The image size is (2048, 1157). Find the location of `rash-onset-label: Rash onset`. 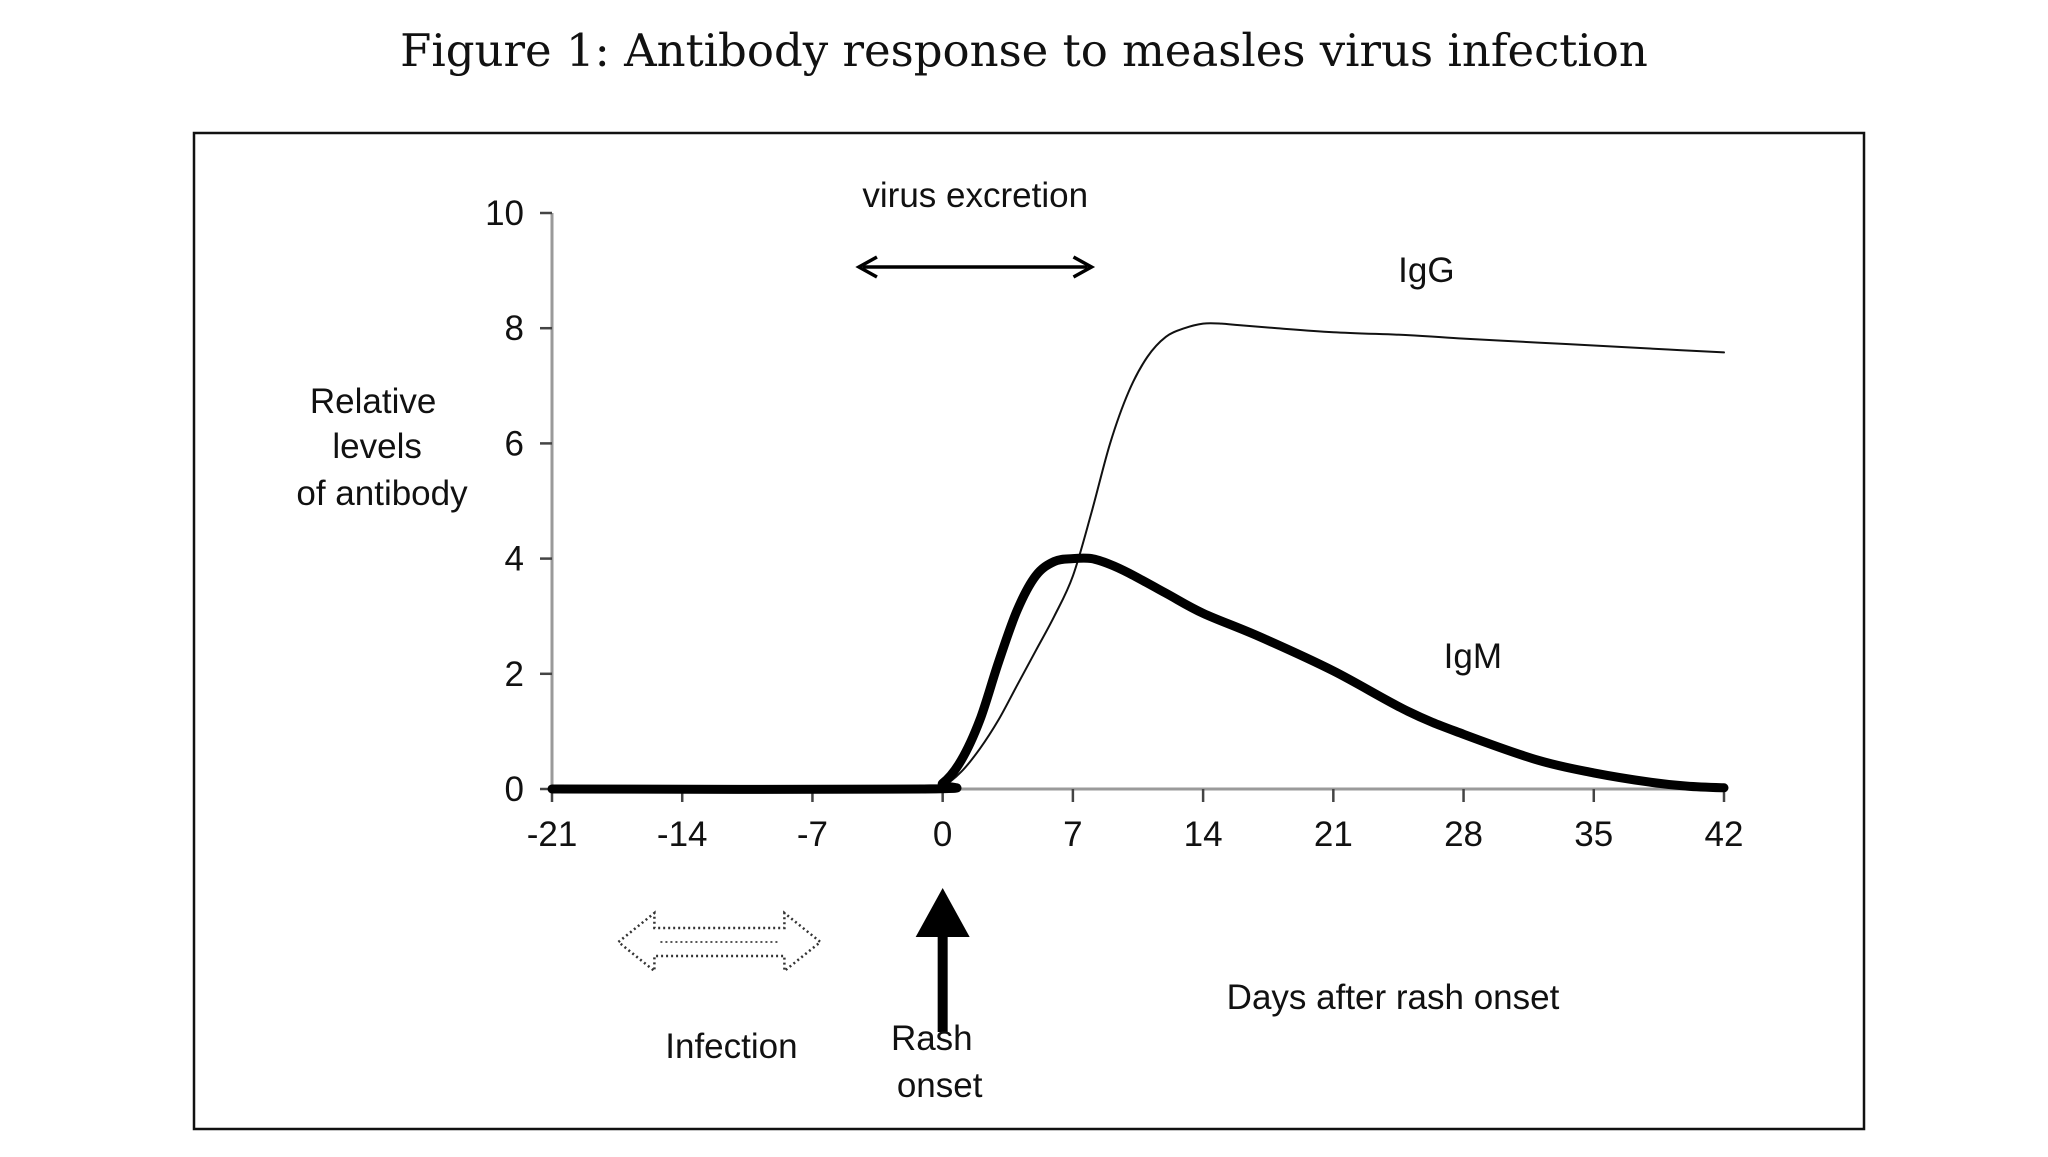

rash-onset-label: Rash onset is located at coordinates (937, 1062).